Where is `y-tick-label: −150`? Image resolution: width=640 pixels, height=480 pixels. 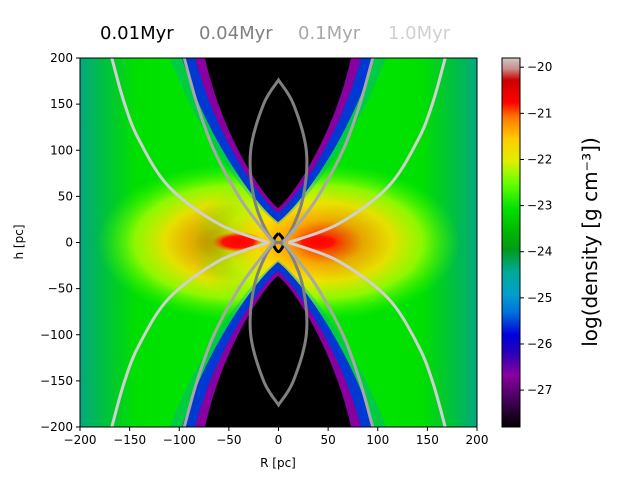 y-tick-label: −150 is located at coordinates (56, 381).